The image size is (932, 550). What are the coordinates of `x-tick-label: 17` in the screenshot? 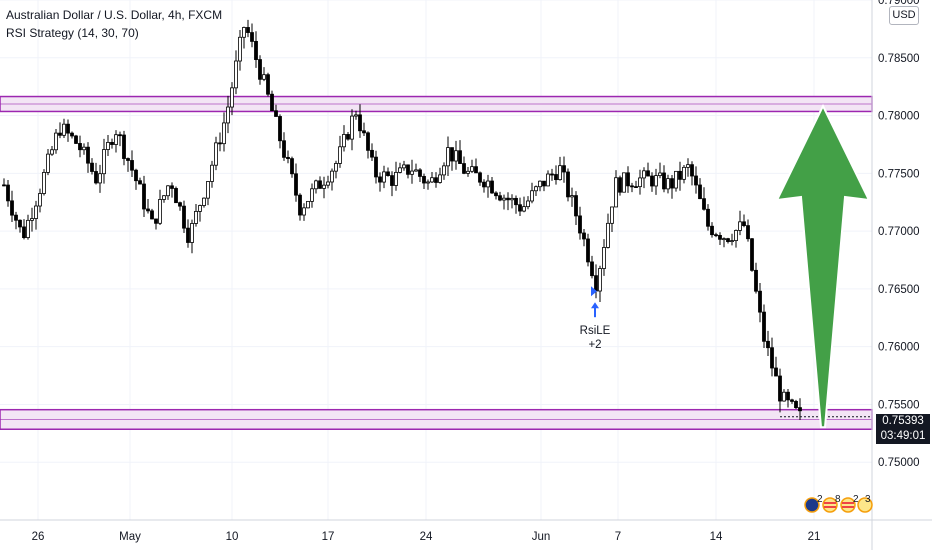 It's located at (328, 537).